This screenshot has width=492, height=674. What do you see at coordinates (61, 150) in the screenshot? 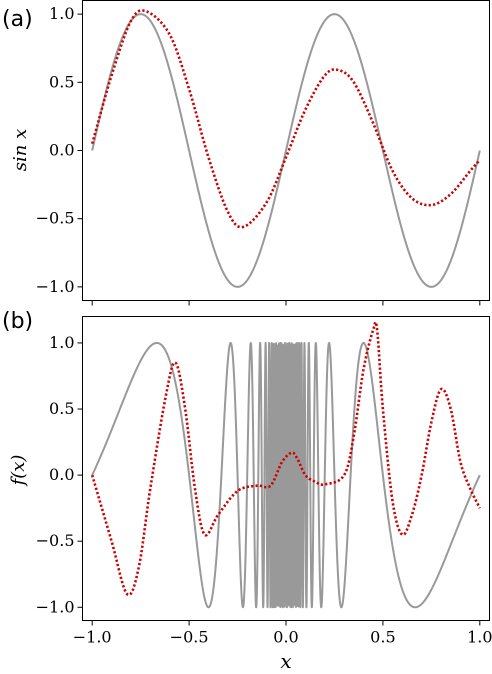
I see `panel-a-ytick-label: 0.0` at bounding box center [61, 150].